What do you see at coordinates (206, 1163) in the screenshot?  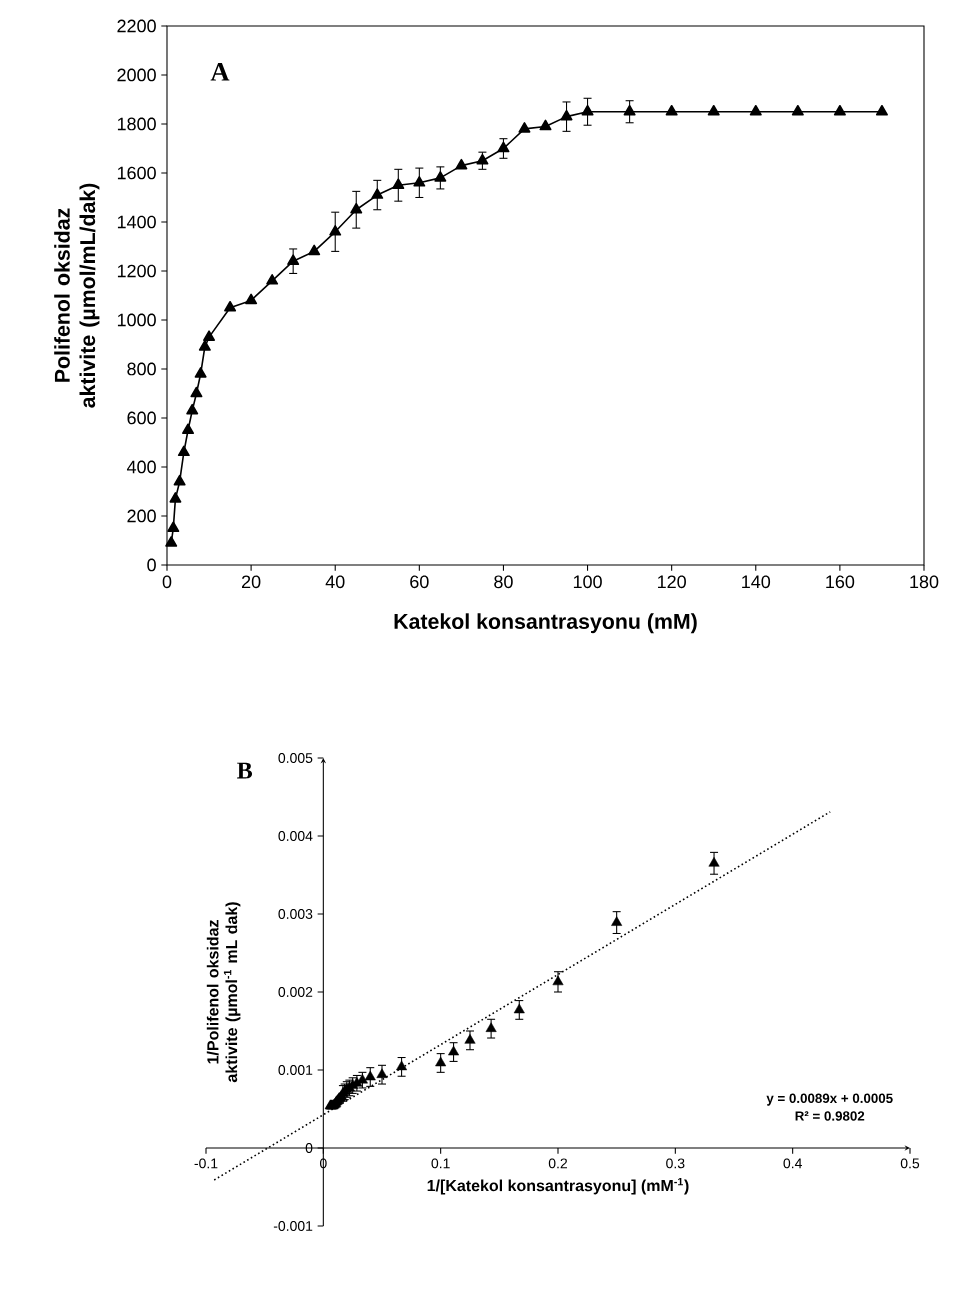 I see `x-tick-label: -0.1` at bounding box center [206, 1163].